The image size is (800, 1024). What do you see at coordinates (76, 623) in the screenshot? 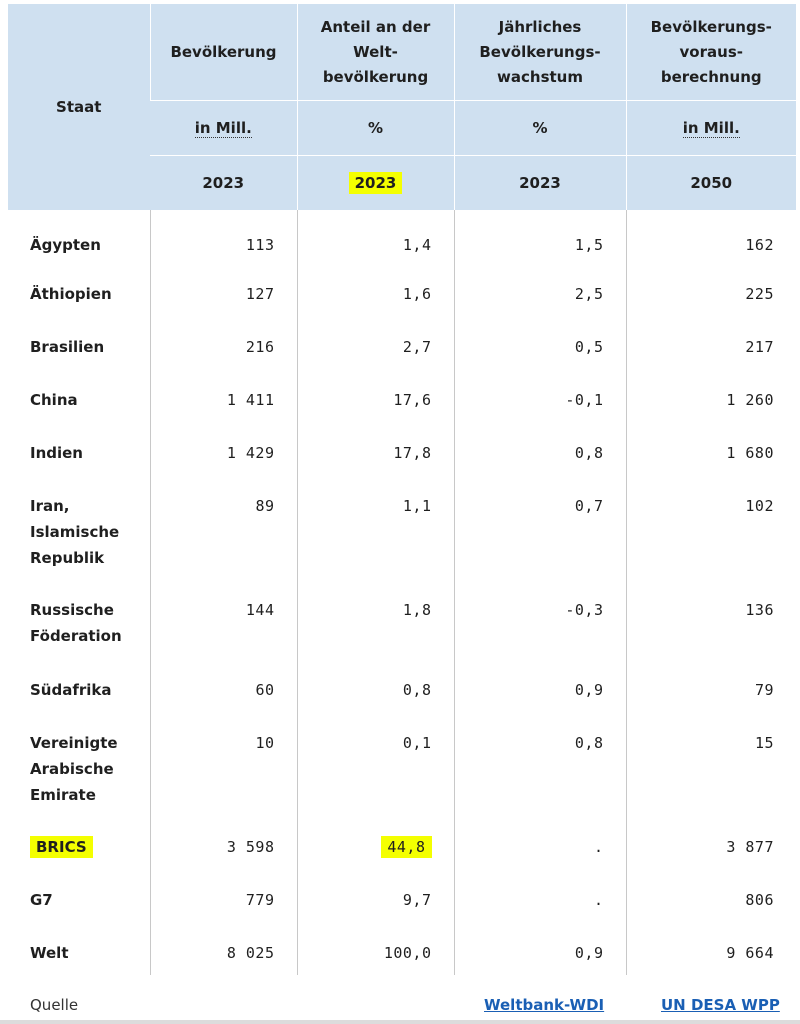
I see `row-name: Russische Föderation` at bounding box center [76, 623].